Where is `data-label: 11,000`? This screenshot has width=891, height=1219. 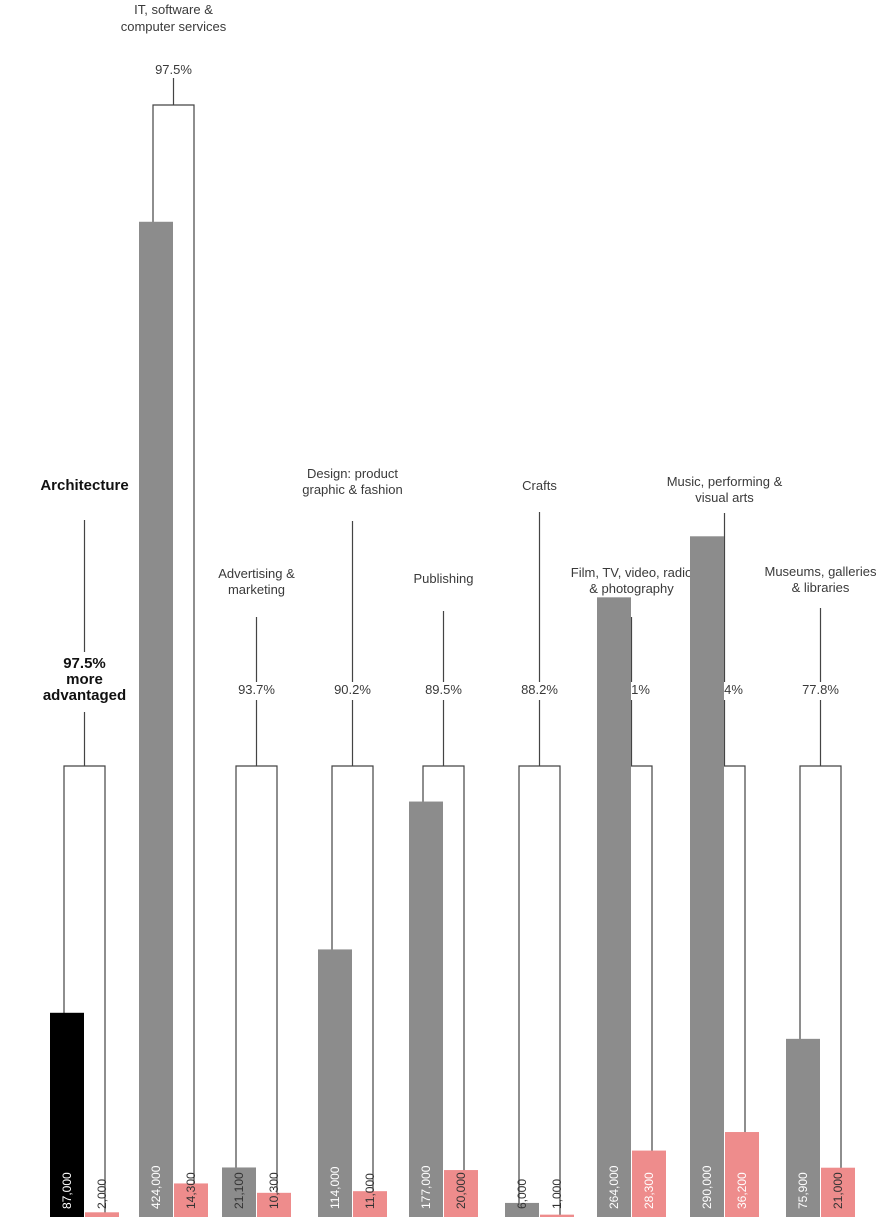 data-label: 11,000 is located at coordinates (370, 1191).